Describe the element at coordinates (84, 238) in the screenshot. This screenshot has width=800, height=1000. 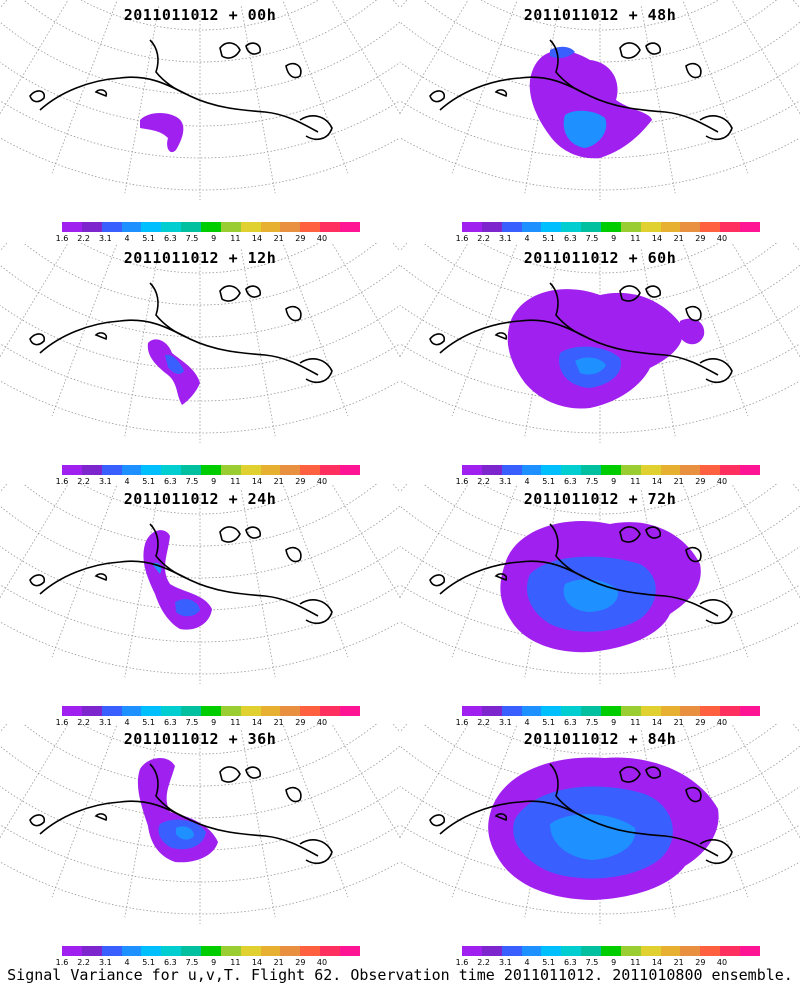
I see `colorbar-tick-label: 2.2` at that location.